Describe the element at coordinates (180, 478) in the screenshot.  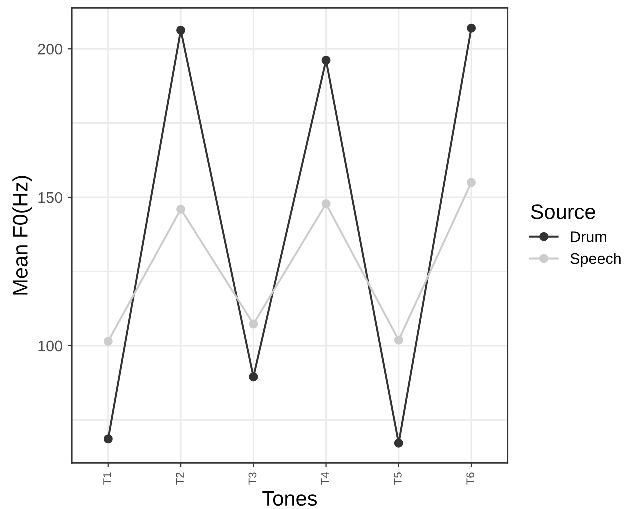
I see `x-tick-label: T2` at that location.